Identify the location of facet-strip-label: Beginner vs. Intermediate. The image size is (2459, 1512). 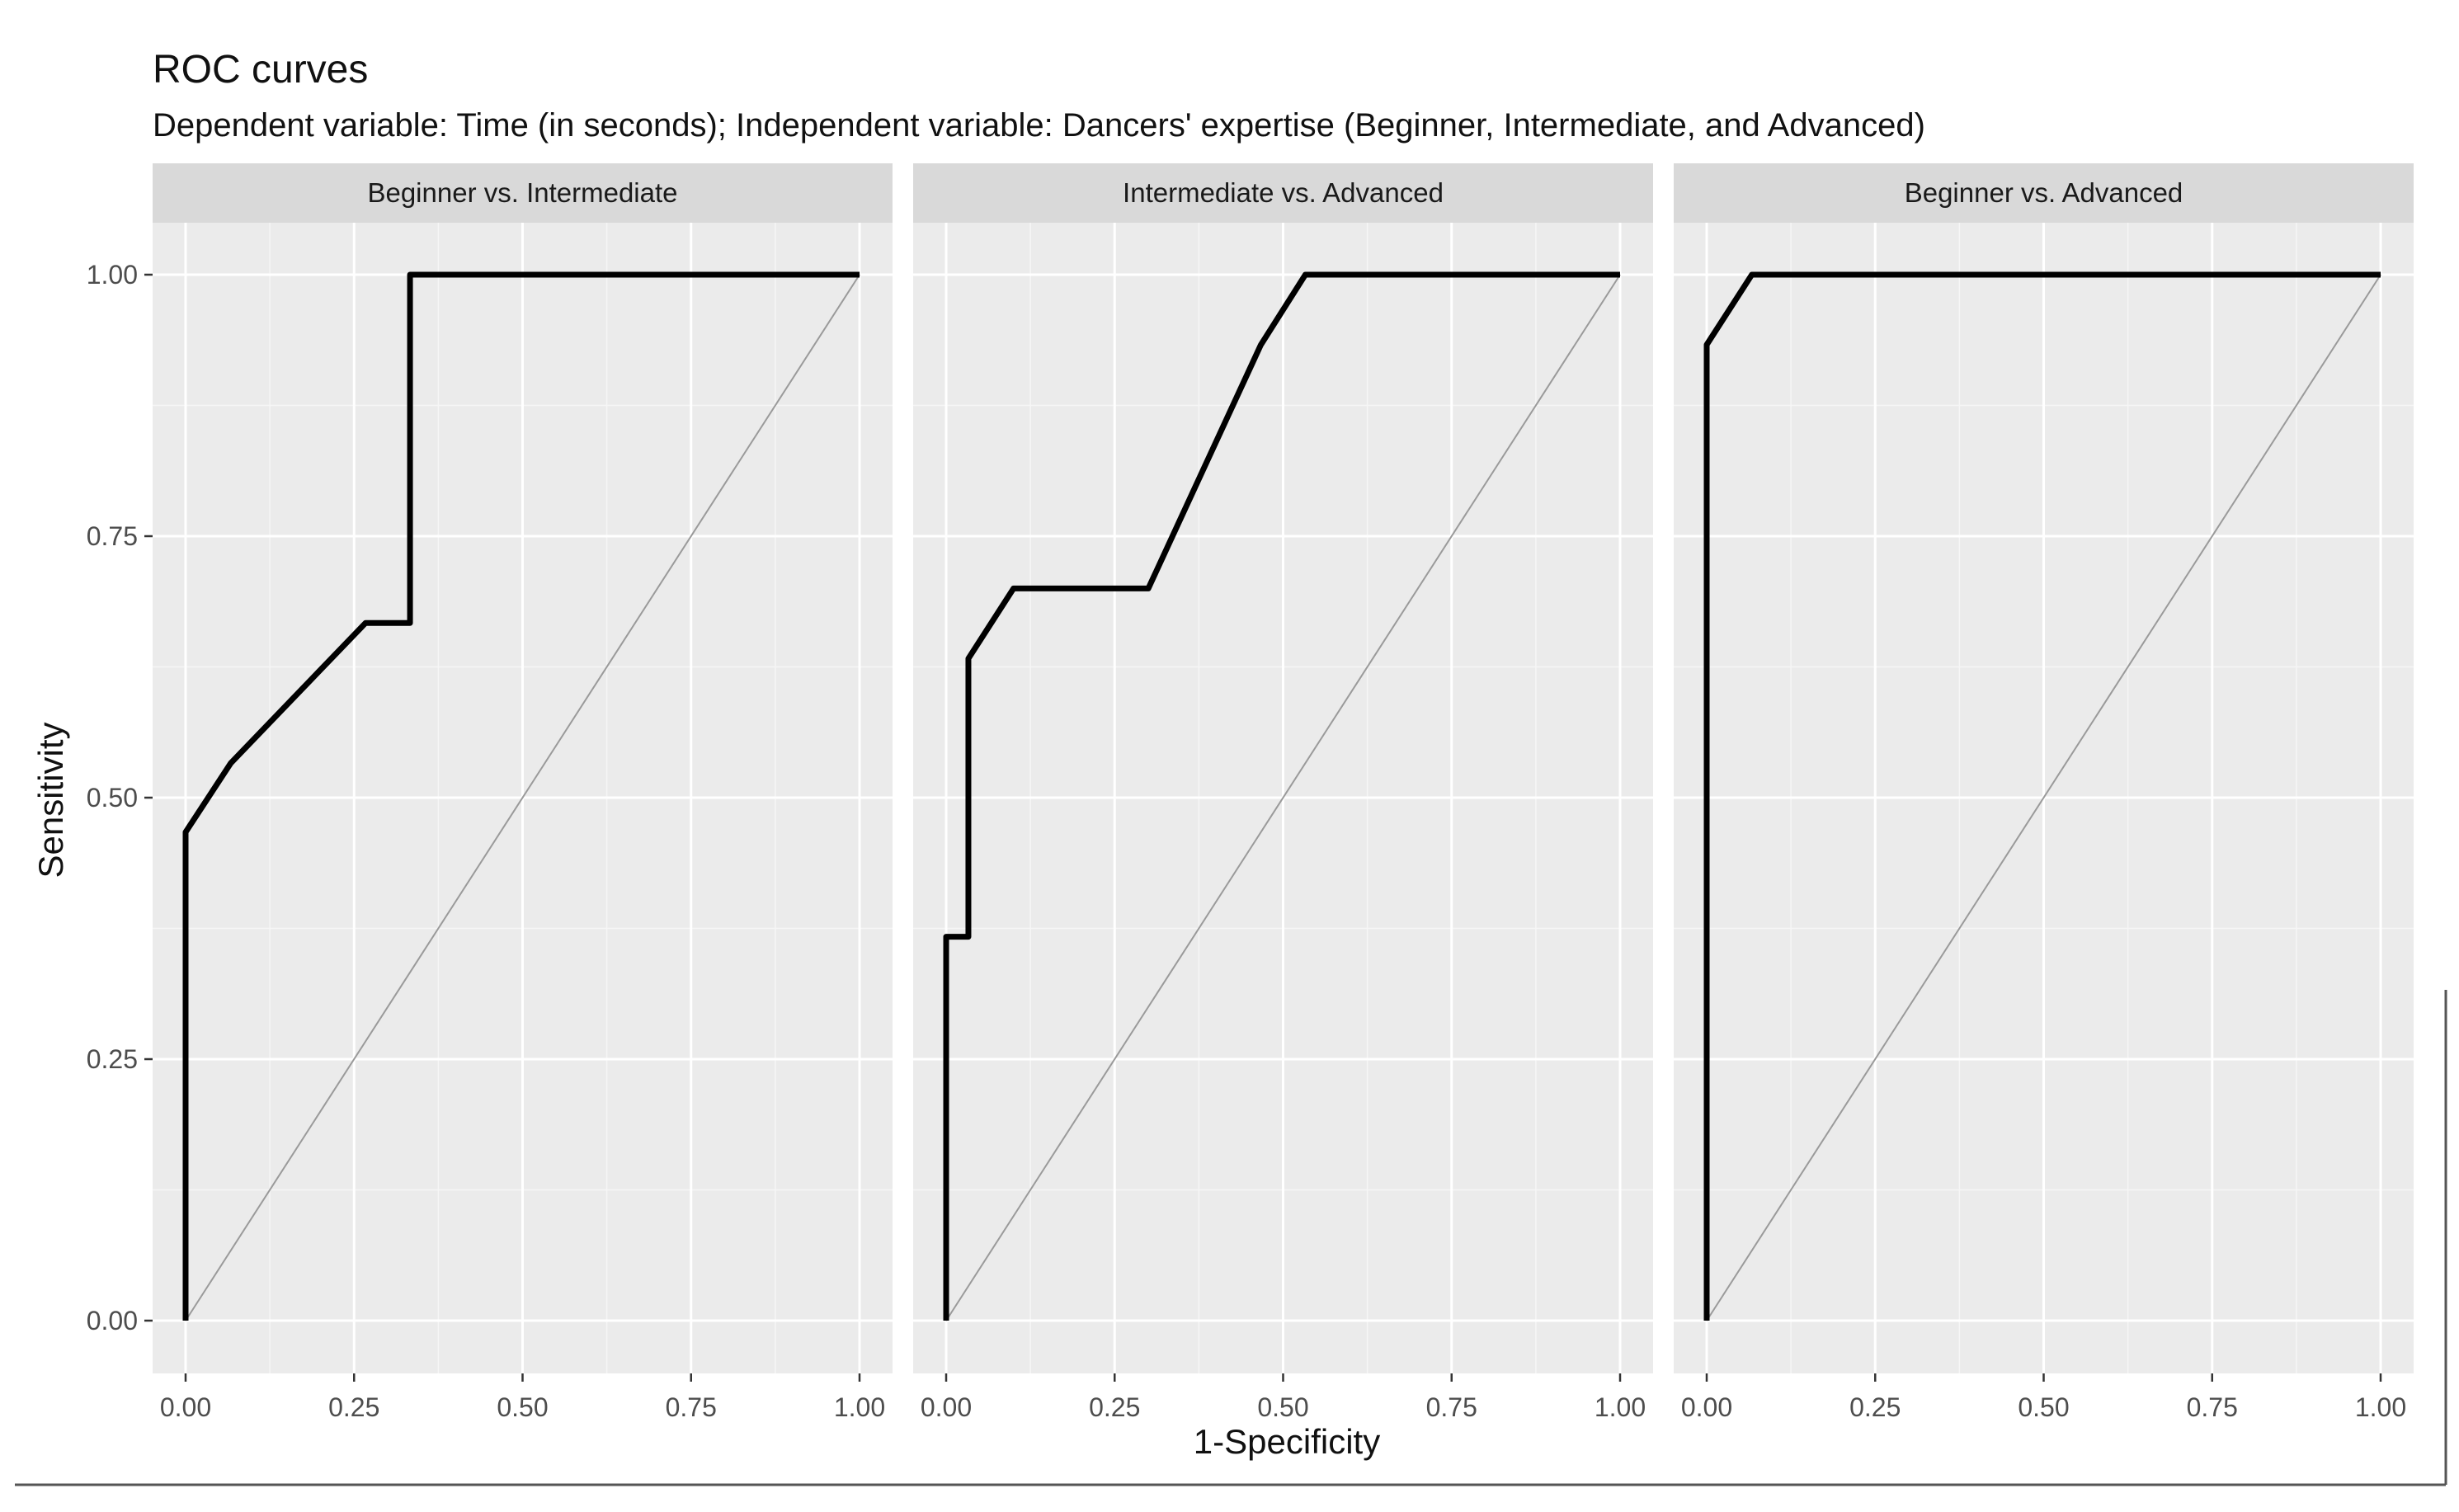
(522, 192).